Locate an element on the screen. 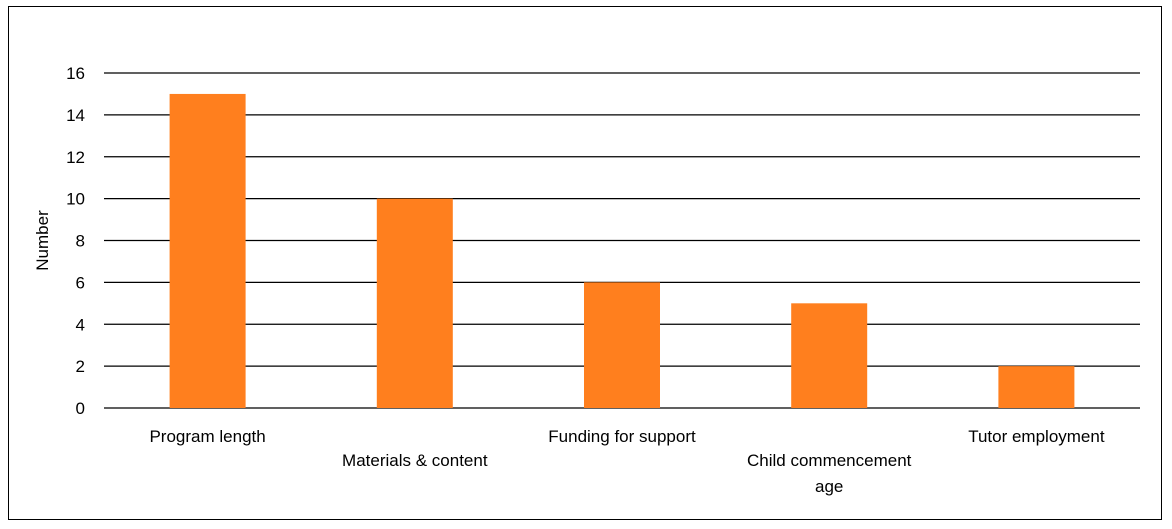 This screenshot has height=529, width=1172. y-tick-label: 12 is located at coordinates (75, 157).